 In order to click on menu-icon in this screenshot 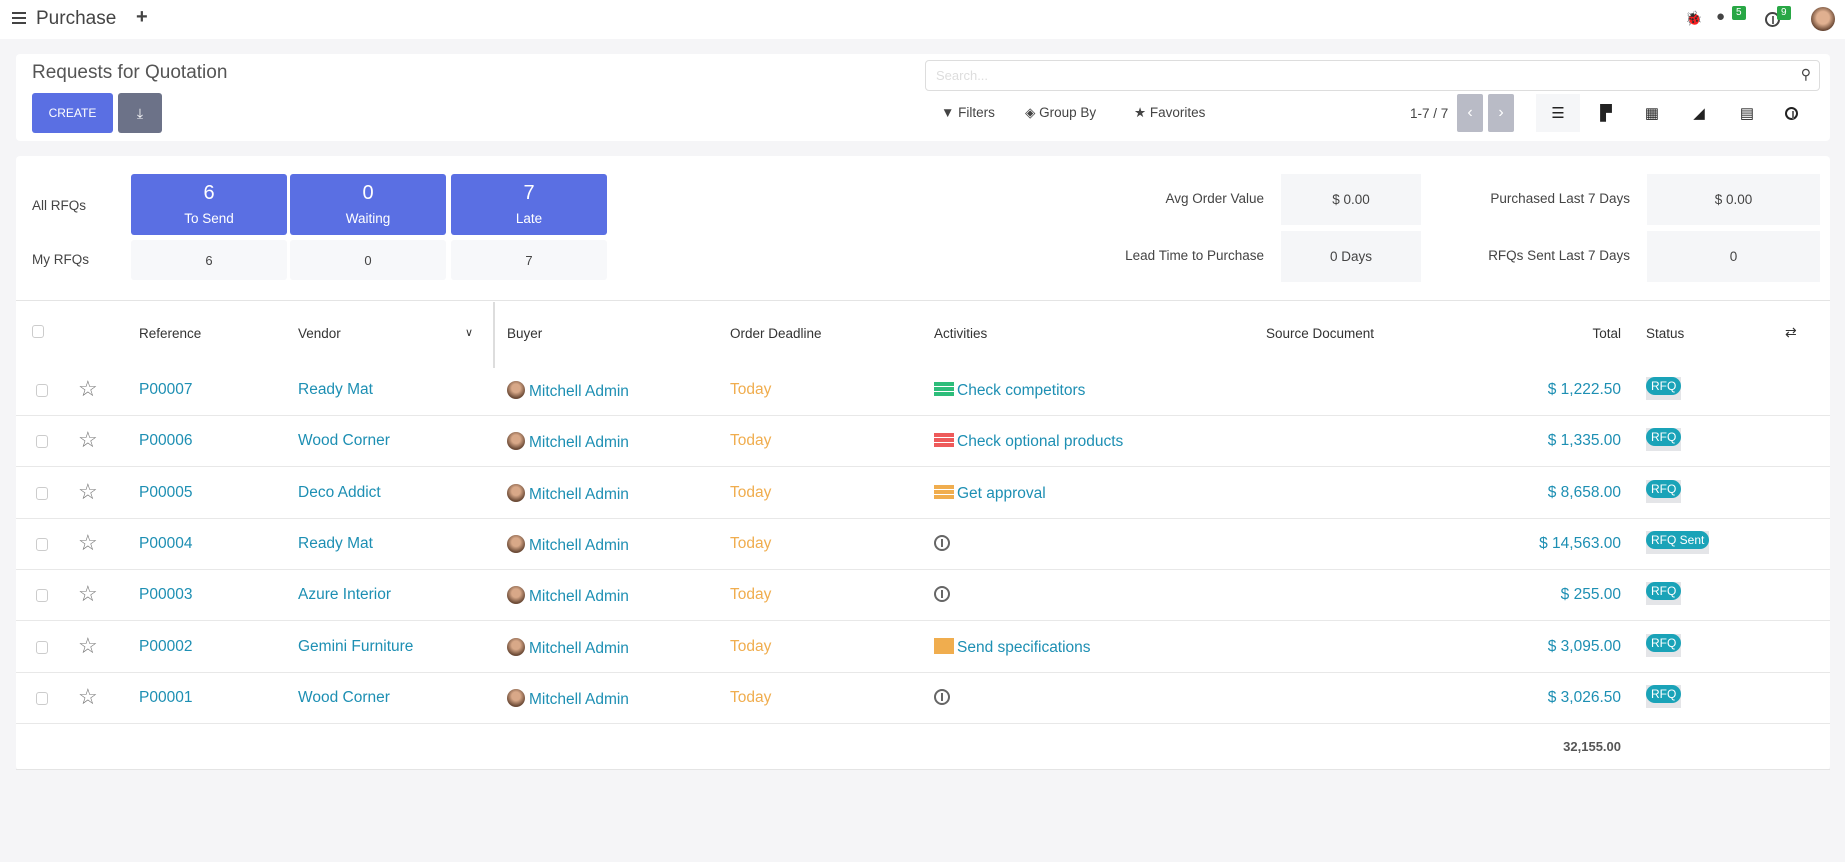, I will do `click(19, 18)`.